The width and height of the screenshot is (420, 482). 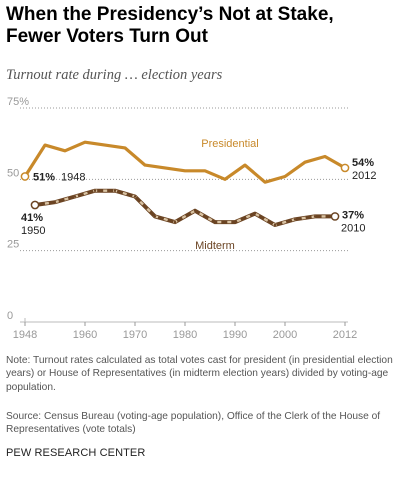 I want to click on presidential-point-1952, so click(x=45, y=145).